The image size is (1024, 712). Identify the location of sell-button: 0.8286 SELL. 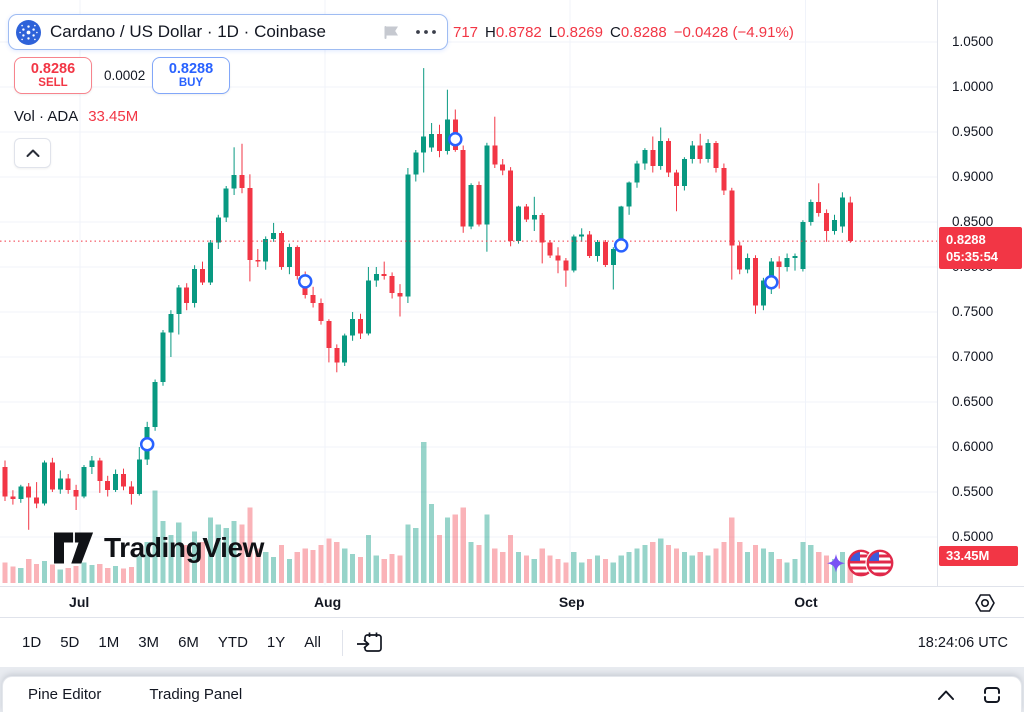
(53, 75).